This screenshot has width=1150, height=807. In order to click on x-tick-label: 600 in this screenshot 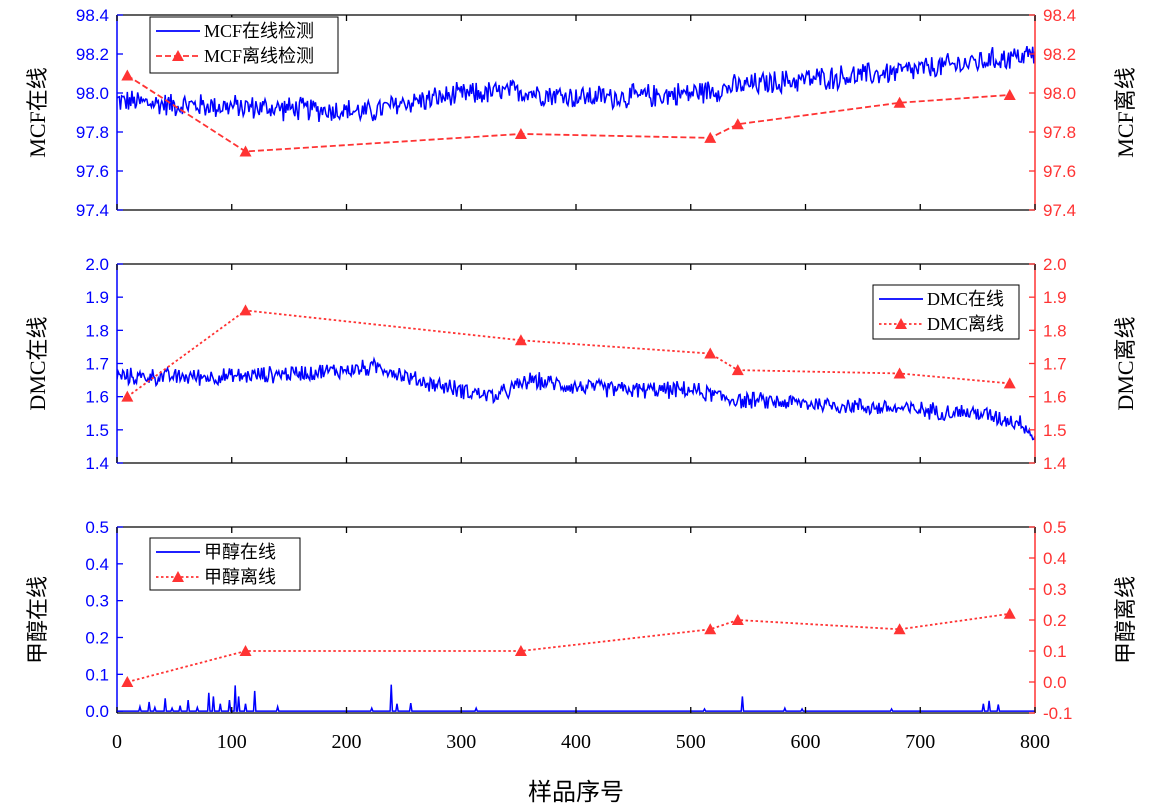, I will do `click(806, 742)`.